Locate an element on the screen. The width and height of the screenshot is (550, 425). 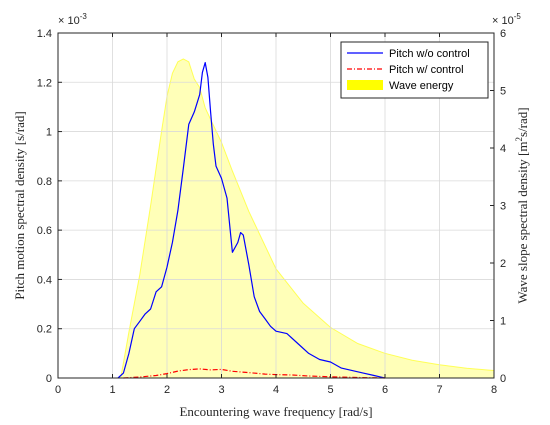
left-tick-label: 1.4 is located at coordinates (44, 34).